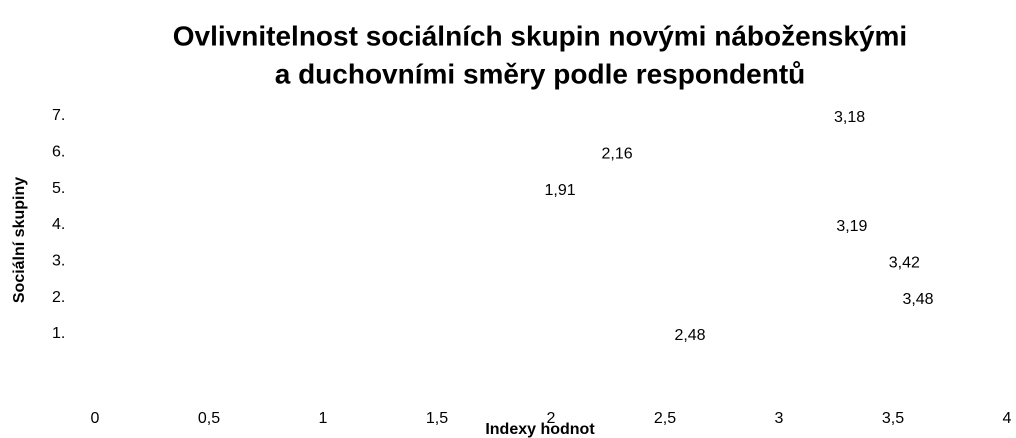 This screenshot has height=438, width=1016. I want to click on y-tick-label: 4., so click(58, 224).